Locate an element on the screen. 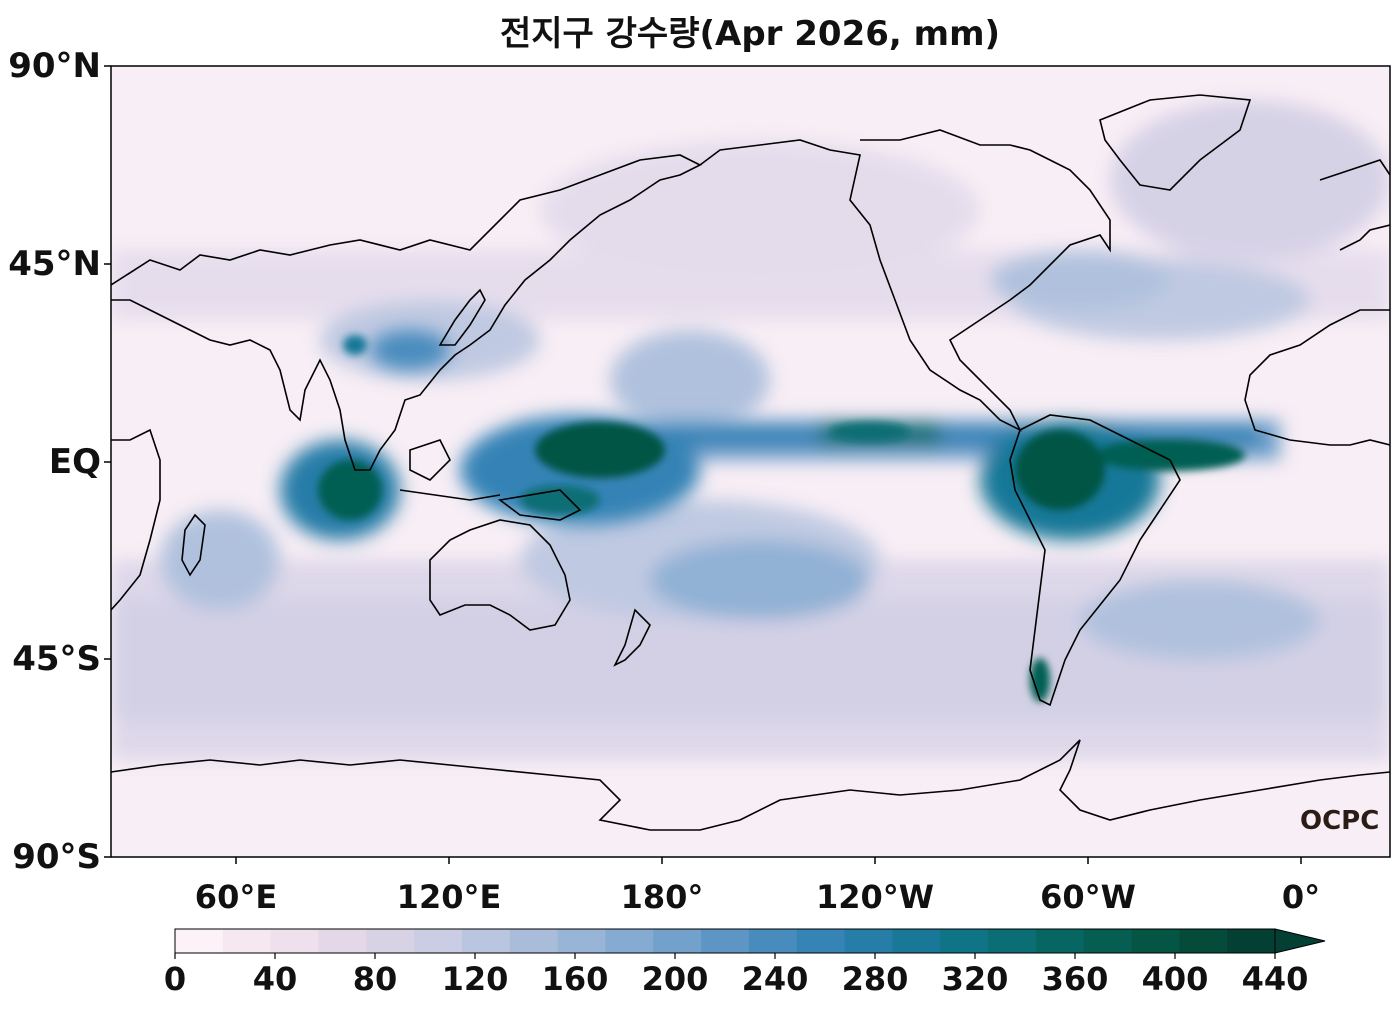  colorbar-tick-label: 360 is located at coordinates (1075, 979).